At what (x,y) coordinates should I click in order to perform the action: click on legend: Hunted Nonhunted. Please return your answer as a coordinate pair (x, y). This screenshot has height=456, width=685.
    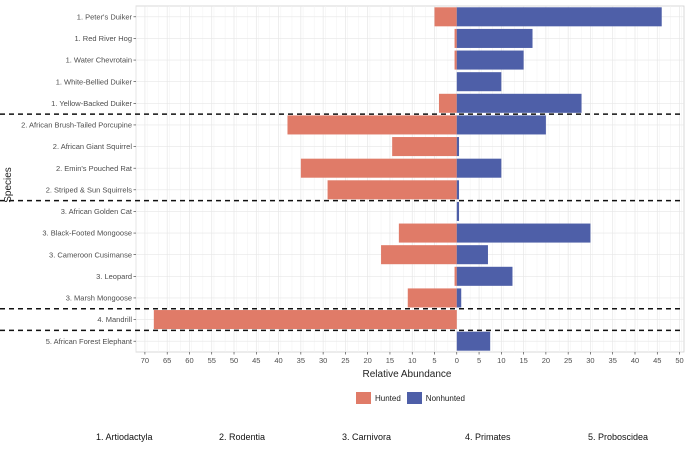
    Looking at the image, I should click on (411, 398).